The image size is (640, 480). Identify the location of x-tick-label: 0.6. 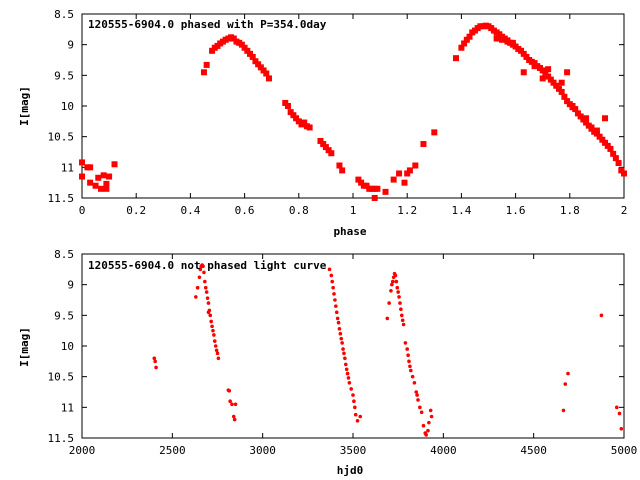
(245, 210).